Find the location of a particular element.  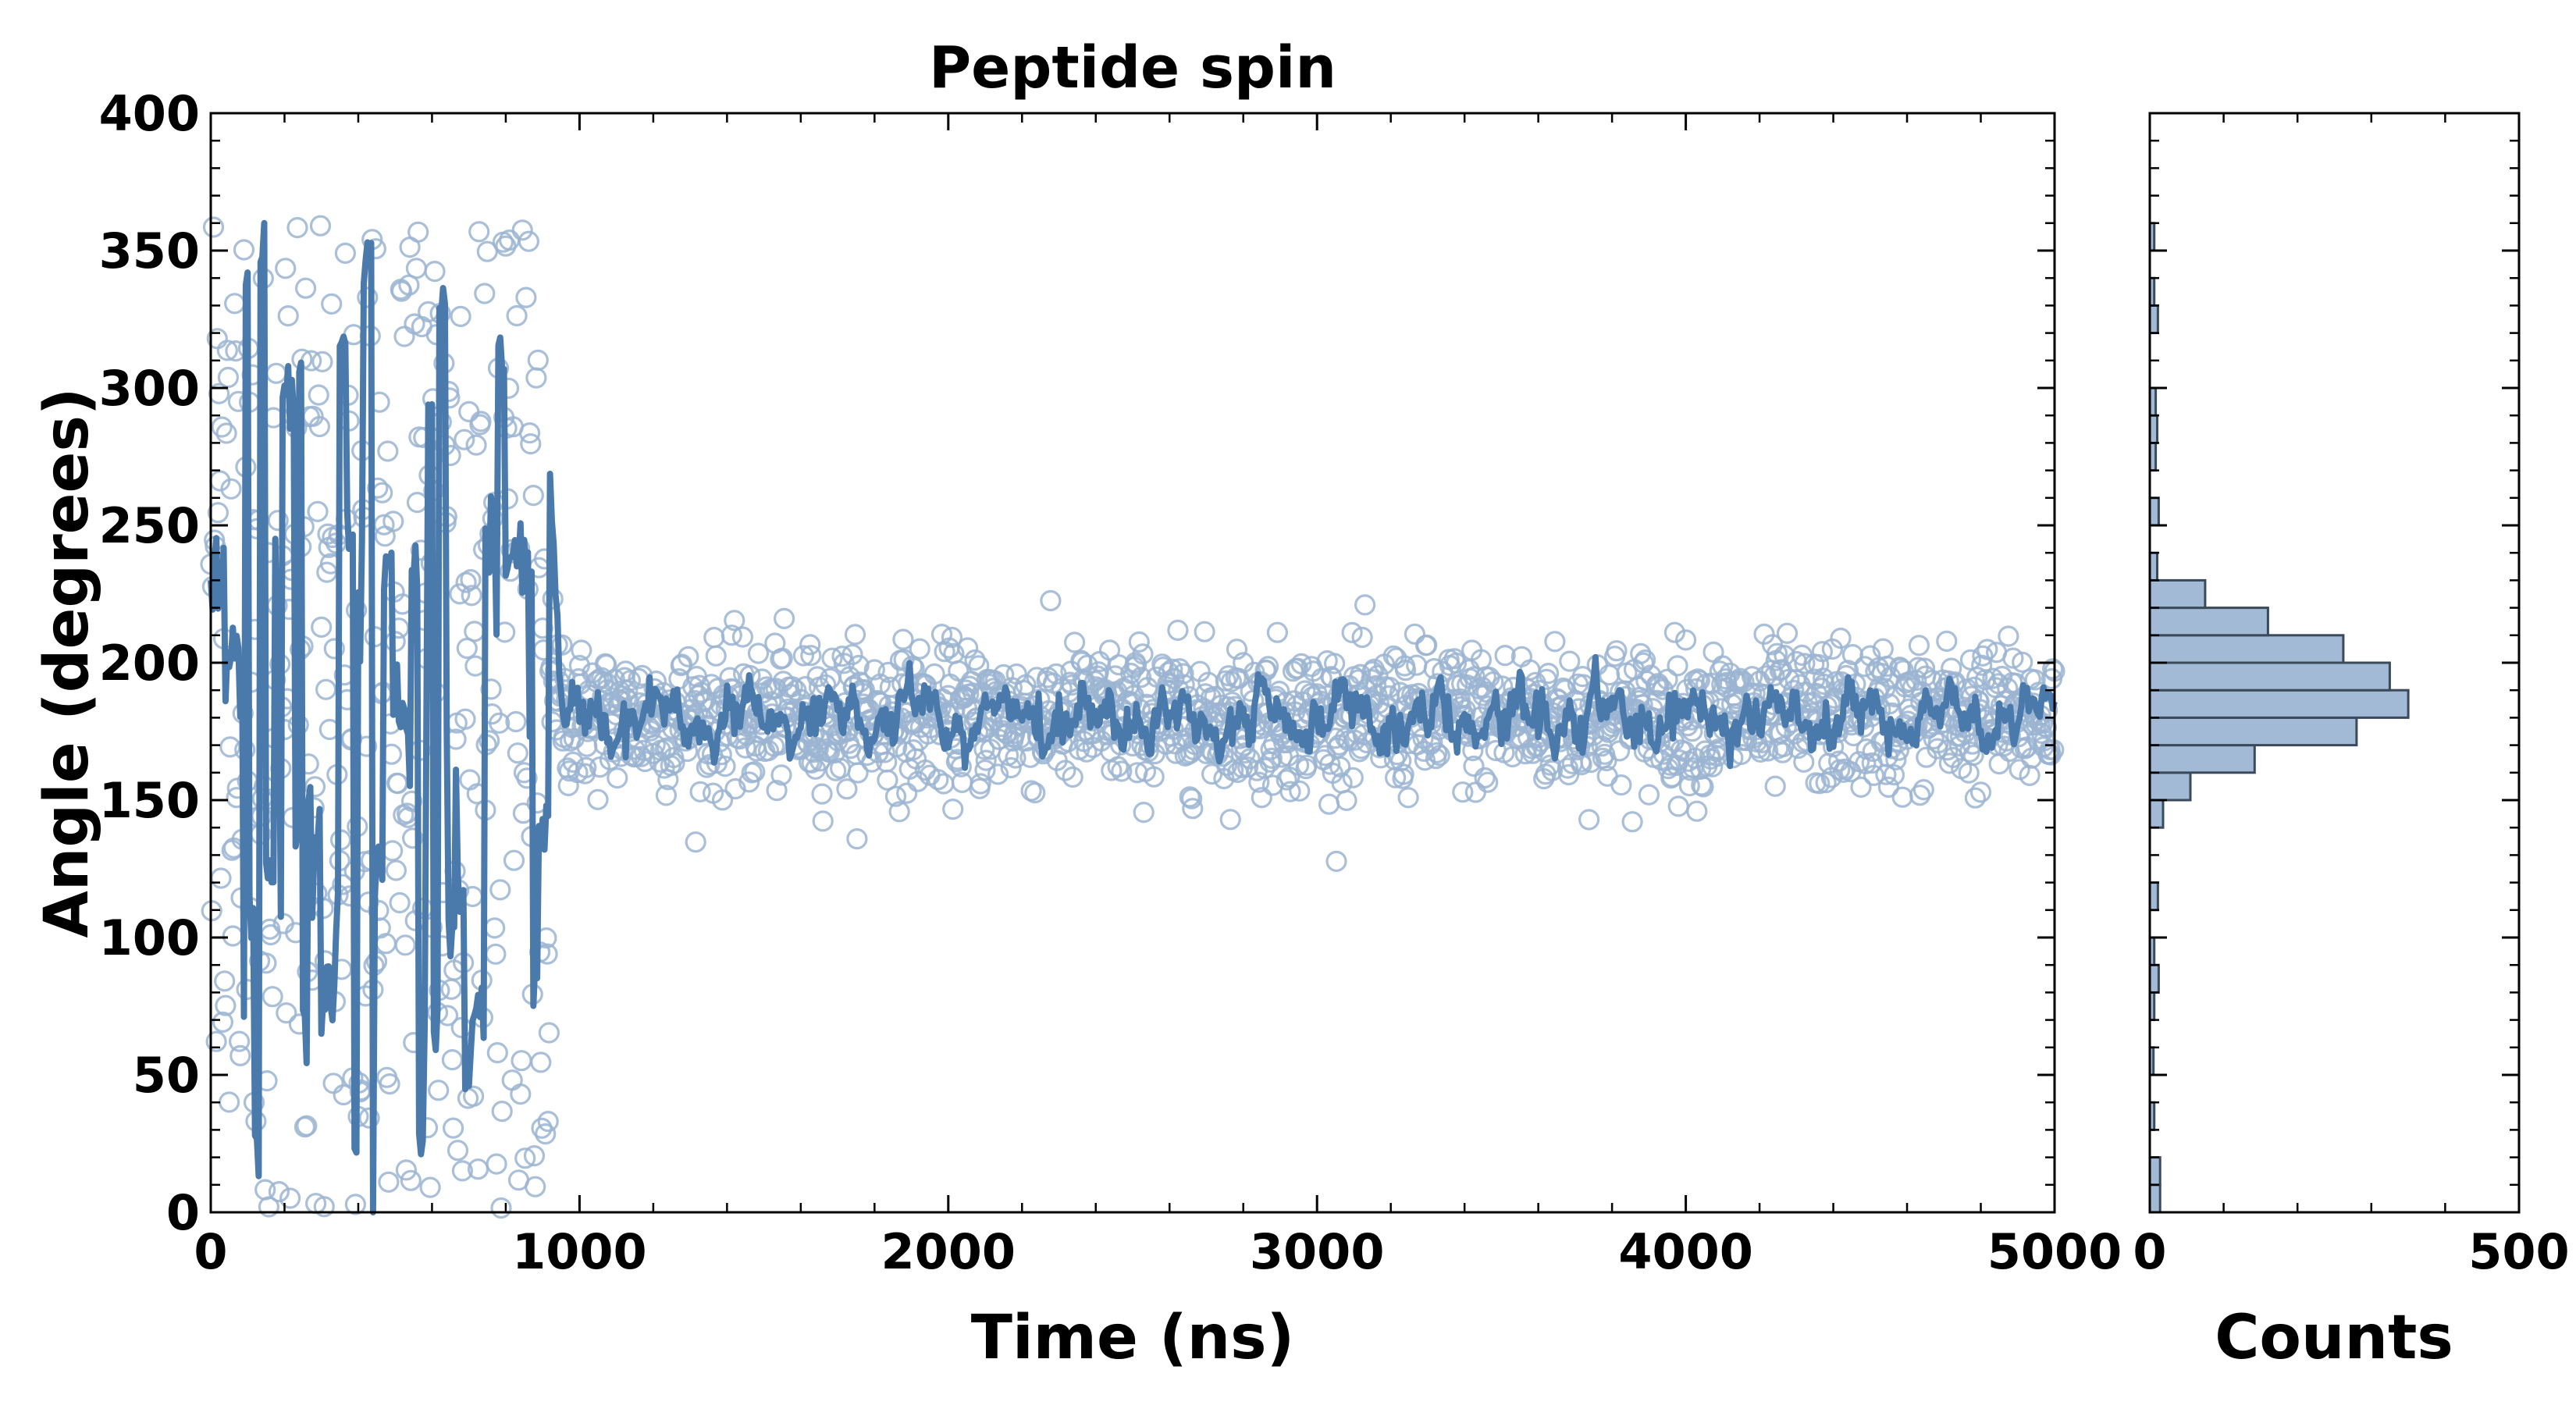

y-axis-label: Angle (degrees) is located at coordinates (67, 662).